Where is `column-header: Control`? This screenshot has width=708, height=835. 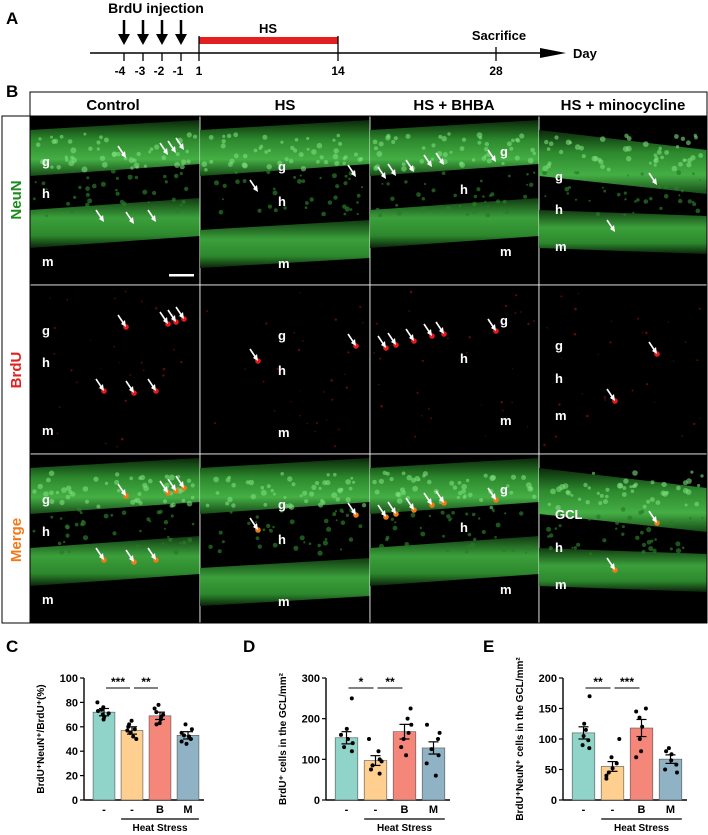
column-header: Control is located at coordinates (112, 105).